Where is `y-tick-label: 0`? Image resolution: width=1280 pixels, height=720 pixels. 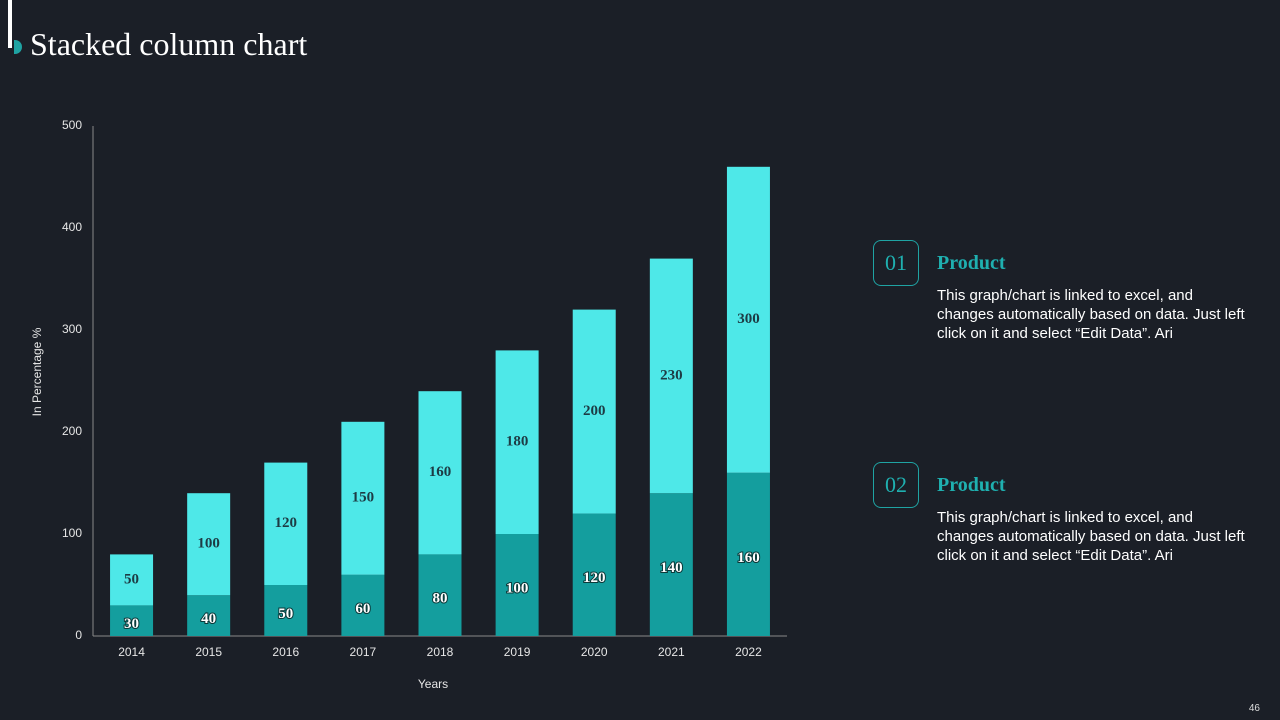
y-tick-label: 0 is located at coordinates (78, 635).